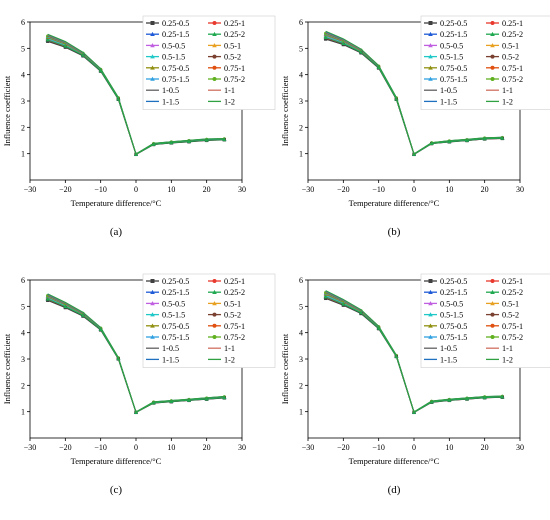  What do you see at coordinates (234, 292) in the screenshot?
I see `legend-entry-label: 0.25-2` at bounding box center [234, 292].